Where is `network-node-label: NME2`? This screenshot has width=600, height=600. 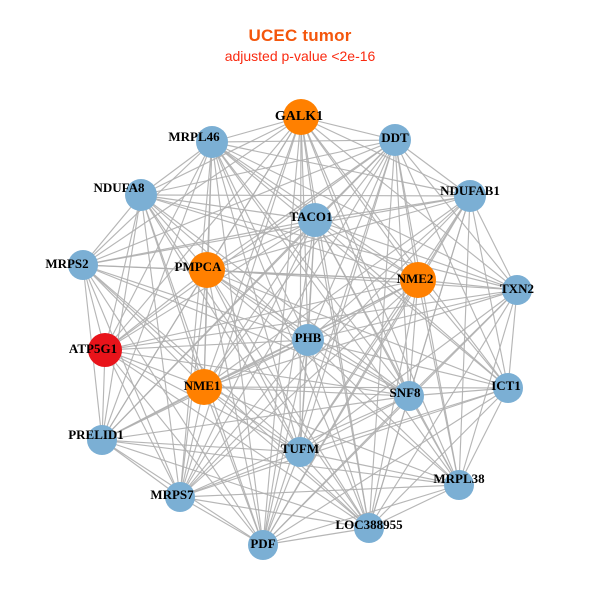 network-node-label: NME2 is located at coordinates (415, 278).